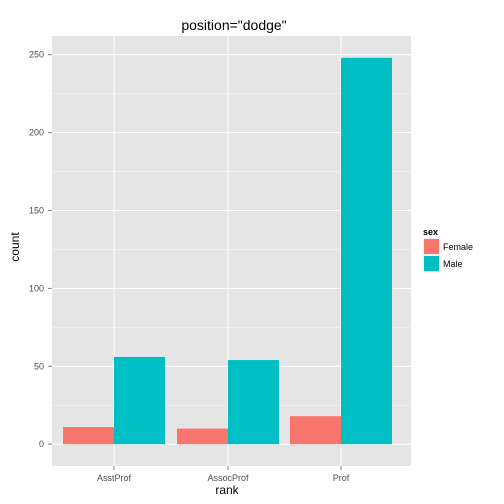  Describe the element at coordinates (458, 247) in the screenshot. I see `legend-label-female: Female` at that location.